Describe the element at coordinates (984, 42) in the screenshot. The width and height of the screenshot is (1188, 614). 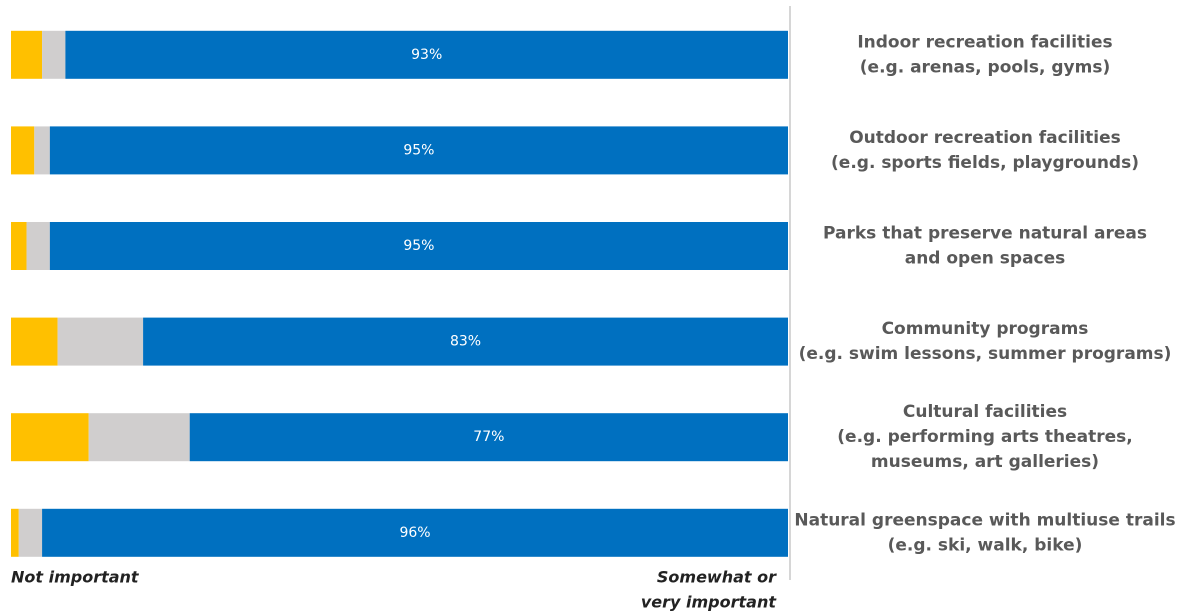
I see `category-label: Indoor recreation facilities` at that location.